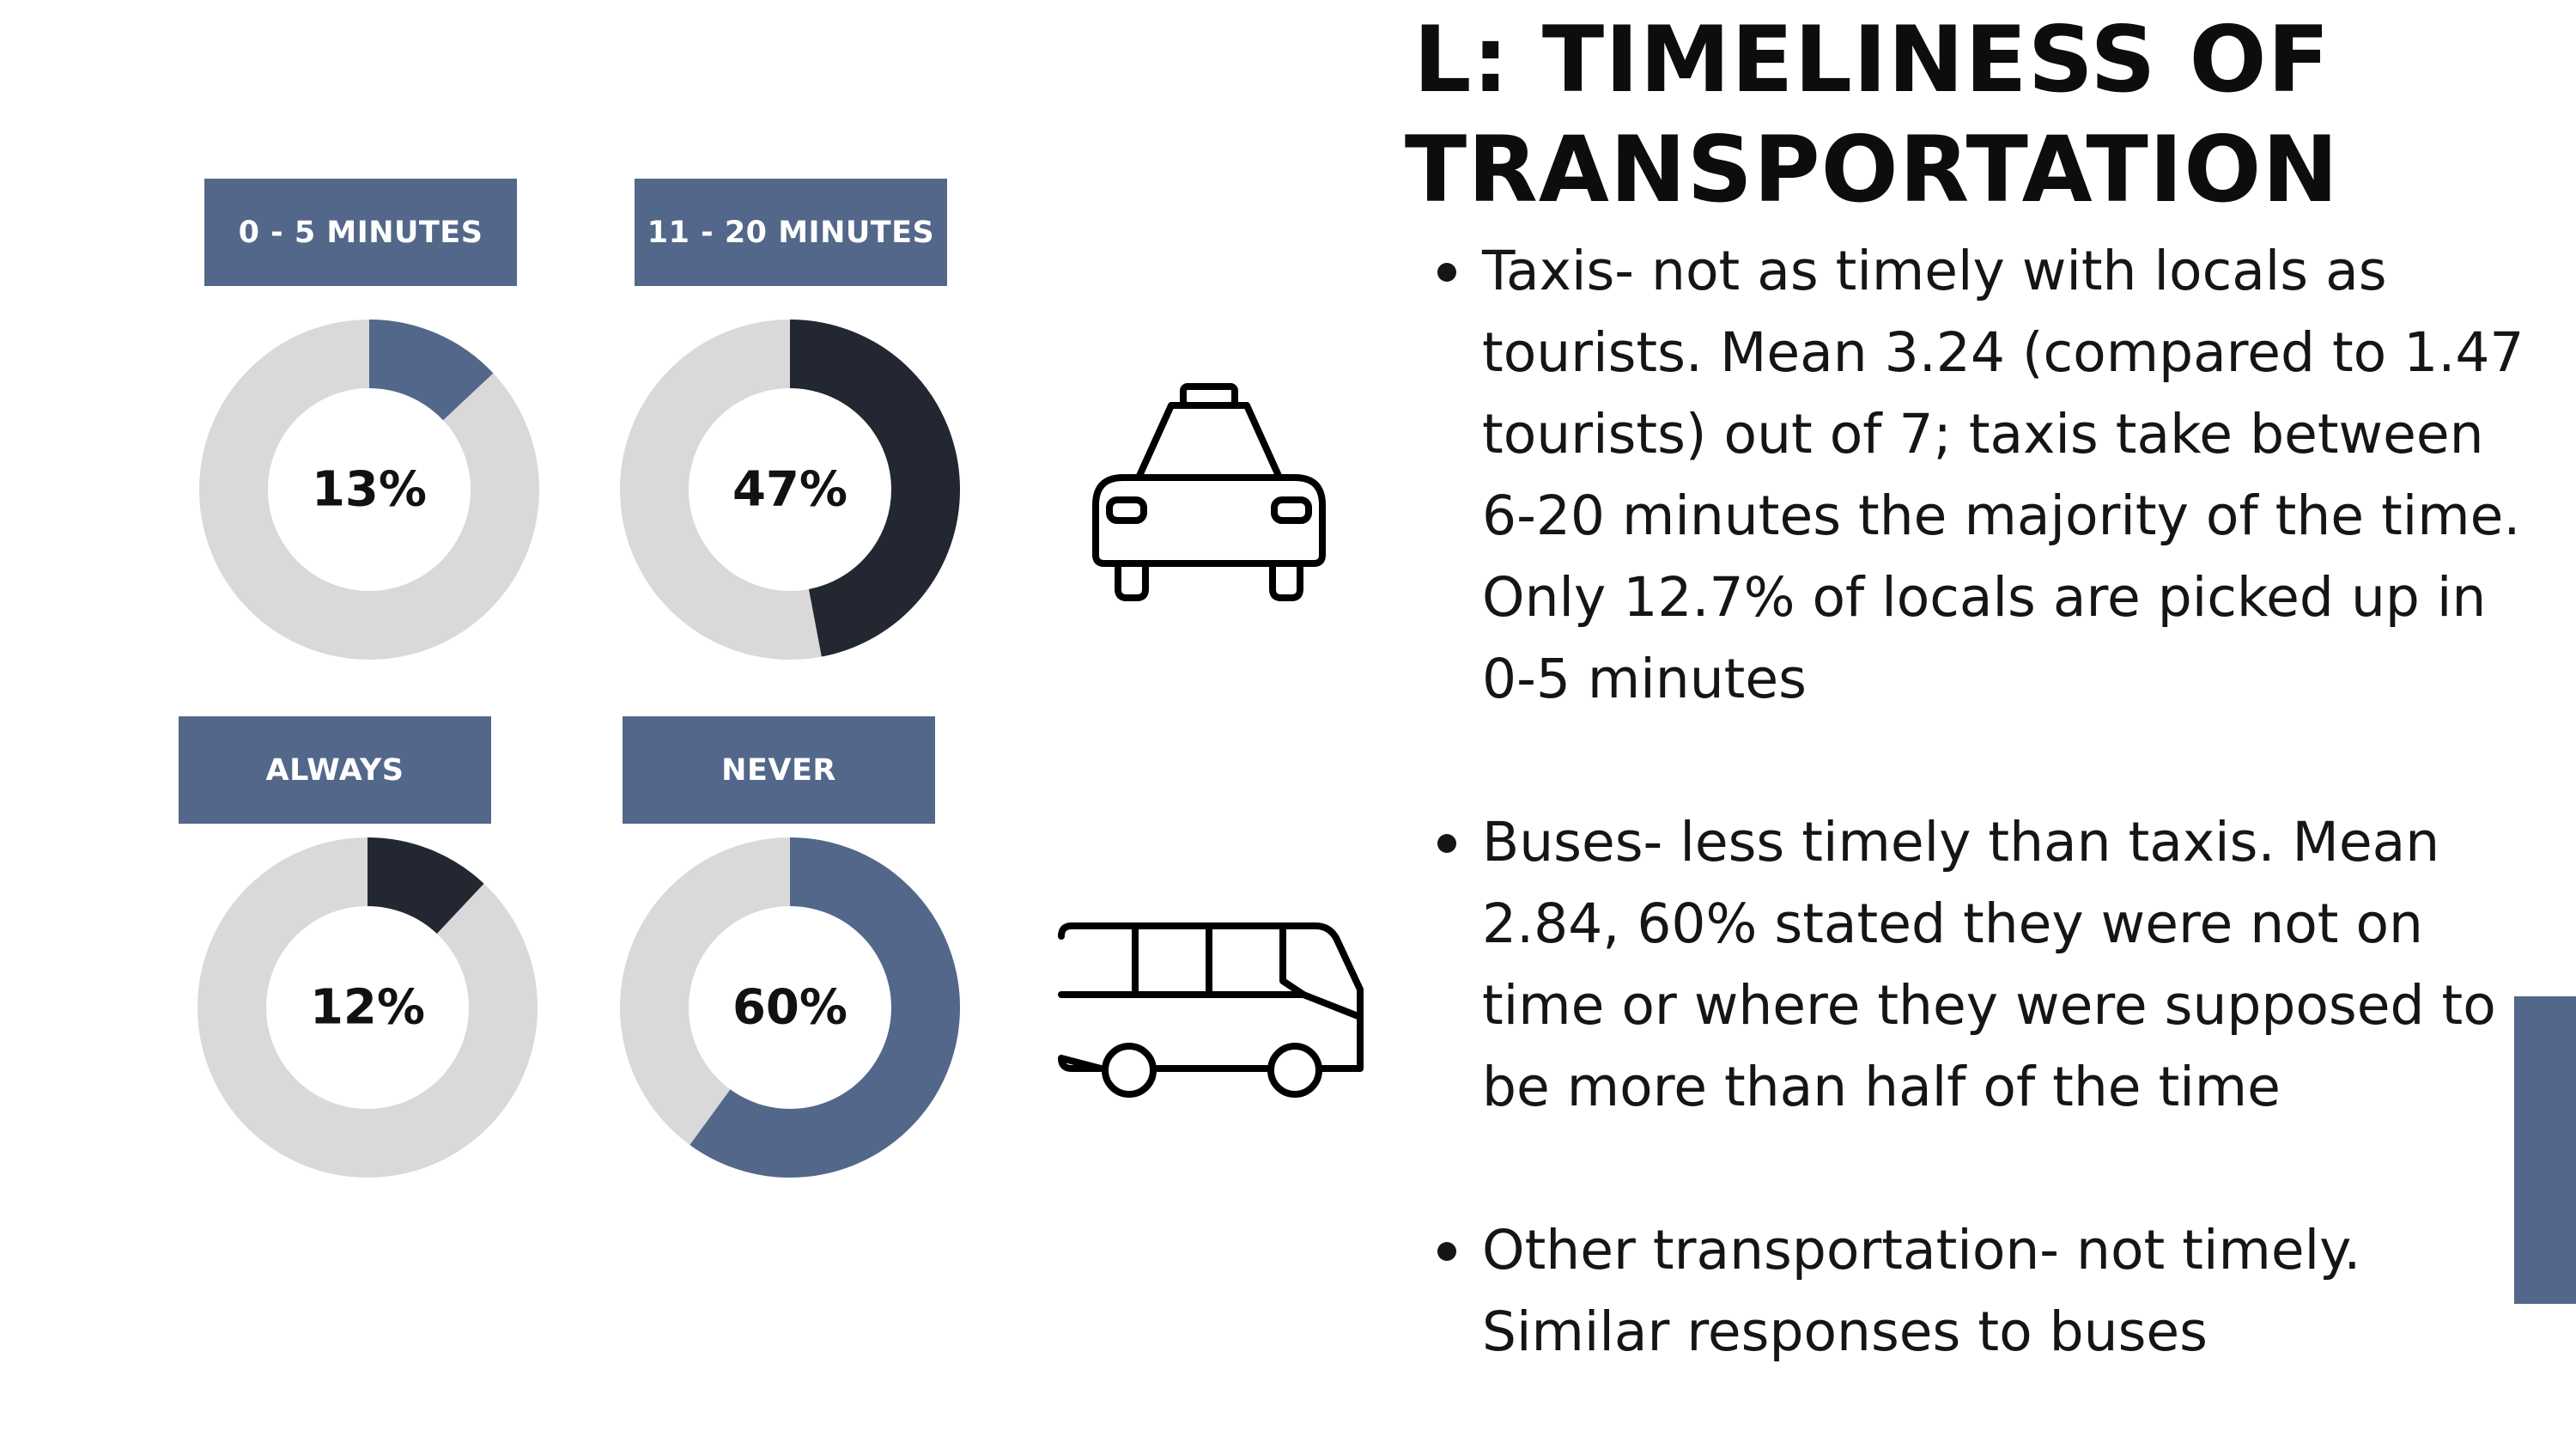  I want to click on taxi-icon, so click(1209, 492).